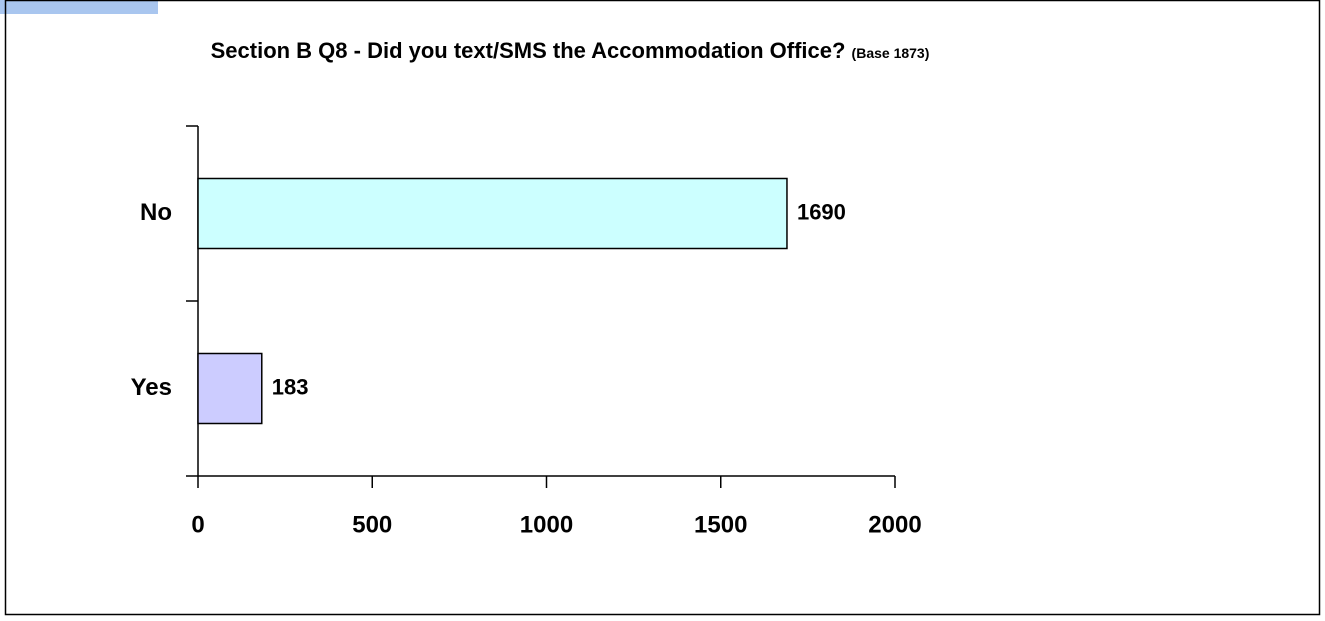 The image size is (1325, 621). Describe the element at coordinates (890, 53) in the screenshot. I see `chart-subtitle: (Base 1873)` at that location.